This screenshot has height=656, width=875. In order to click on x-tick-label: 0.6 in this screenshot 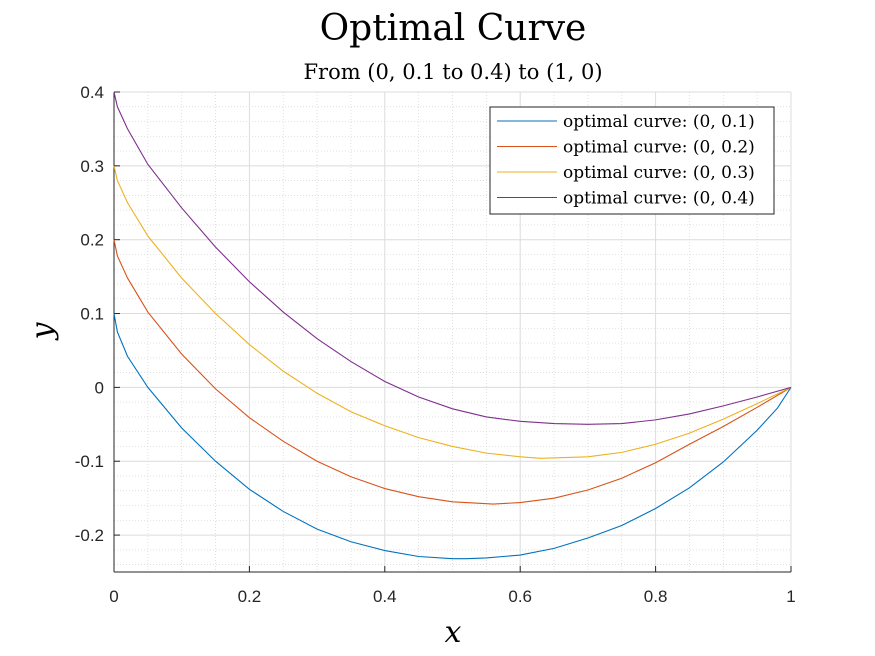, I will do `click(520, 596)`.